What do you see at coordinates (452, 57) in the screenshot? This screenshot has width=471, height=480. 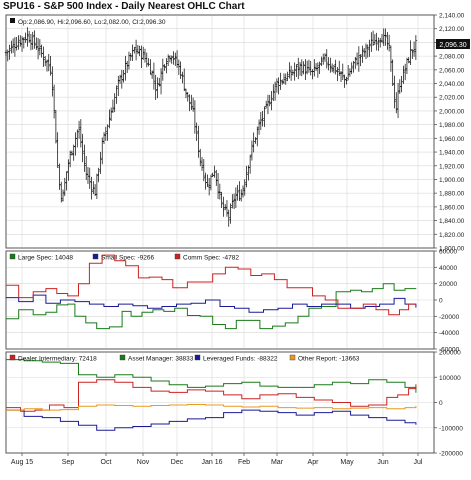 I see `y-tick-label: 2,080.00` at bounding box center [452, 57].